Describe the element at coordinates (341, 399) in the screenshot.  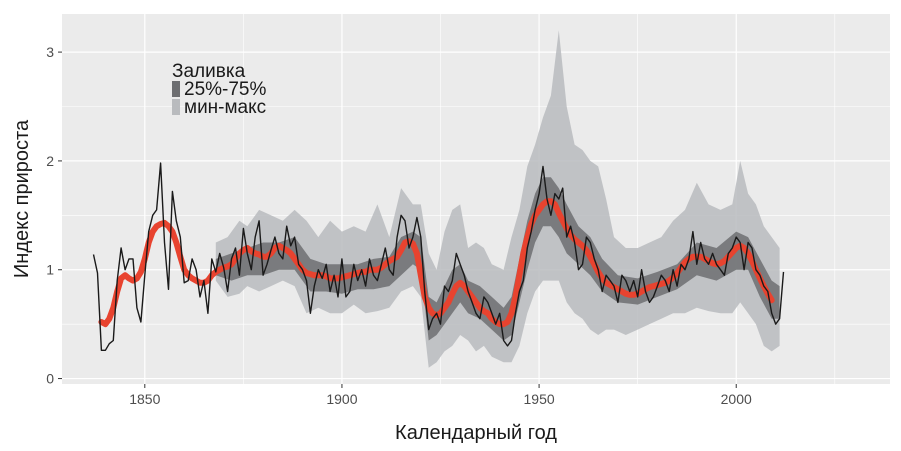
I see `x-tick-label: 1900` at that location.